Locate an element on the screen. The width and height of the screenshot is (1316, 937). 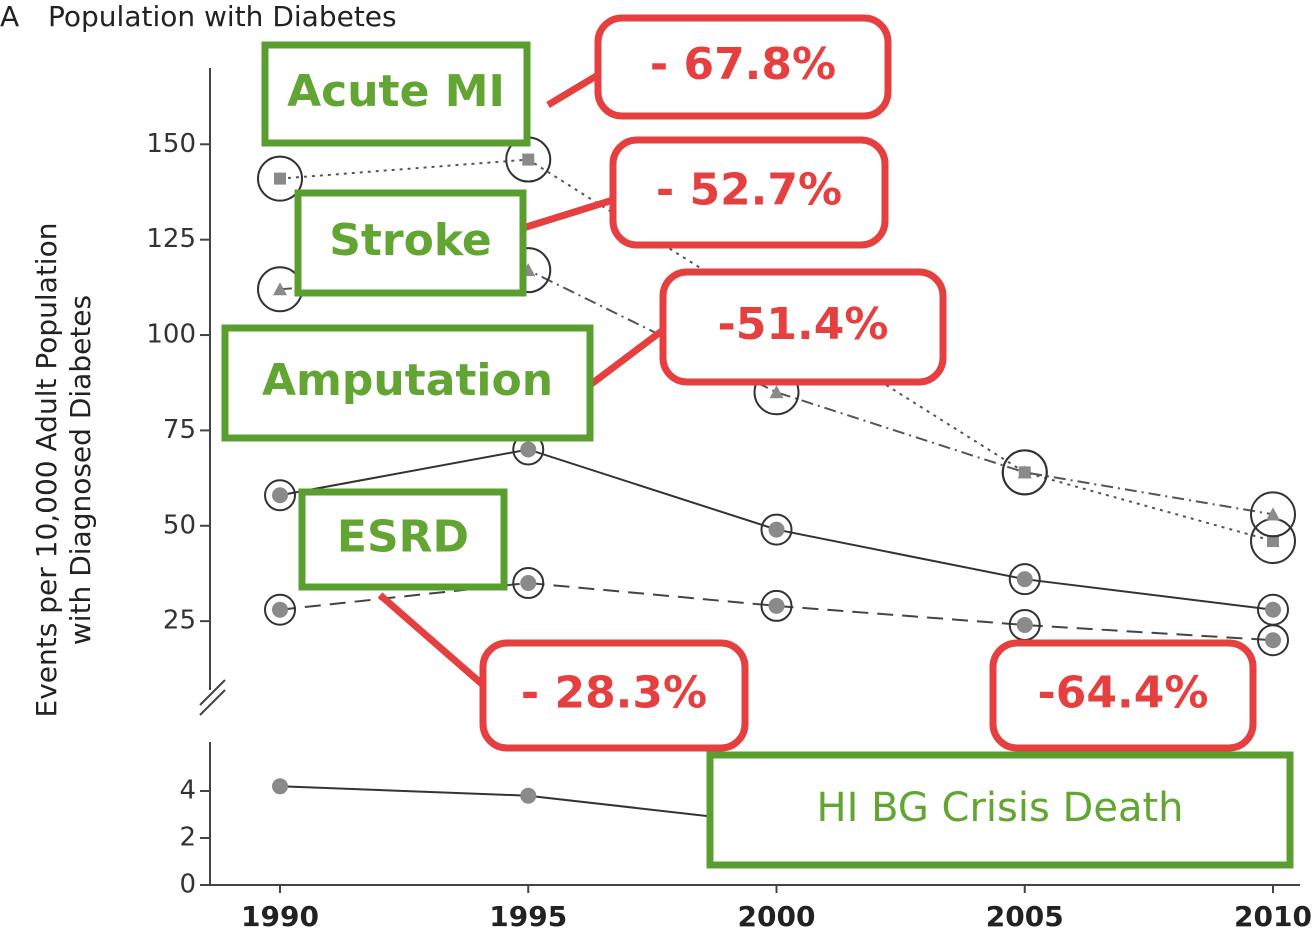
series-line is located at coordinates (776, 611).